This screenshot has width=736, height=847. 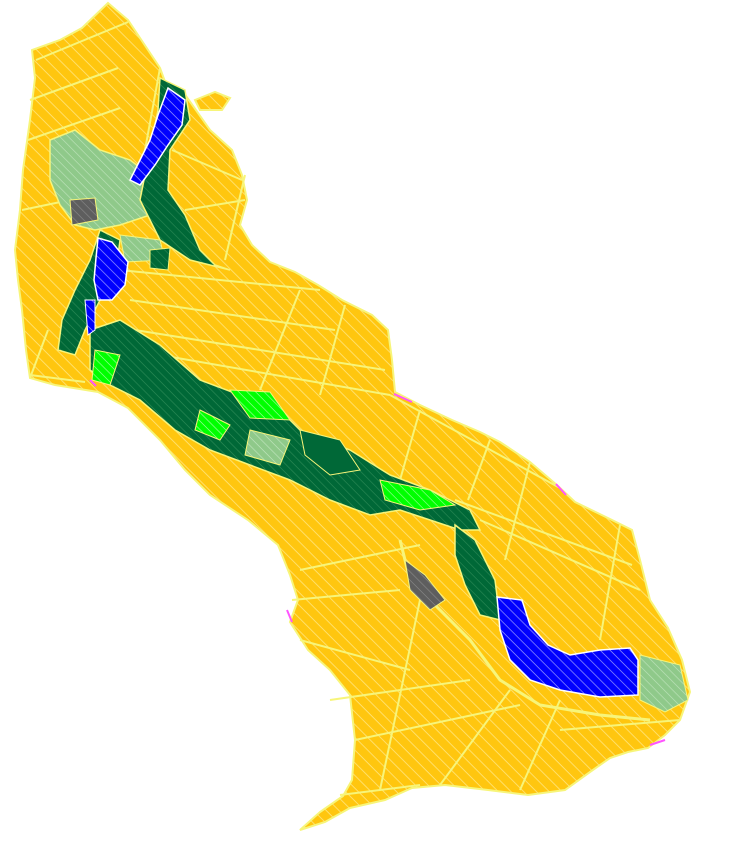 I want to click on stream-segment, so click(x=90, y=317).